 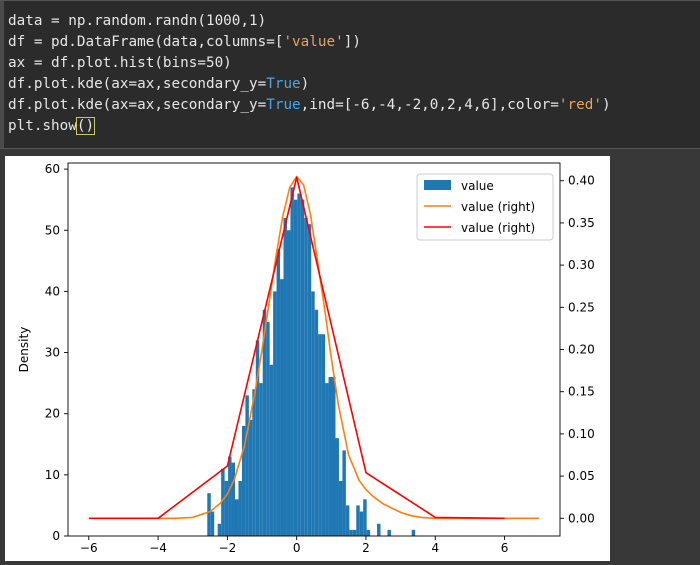 What do you see at coordinates (56, 536) in the screenshot?
I see `y-tick-label: 0` at bounding box center [56, 536].